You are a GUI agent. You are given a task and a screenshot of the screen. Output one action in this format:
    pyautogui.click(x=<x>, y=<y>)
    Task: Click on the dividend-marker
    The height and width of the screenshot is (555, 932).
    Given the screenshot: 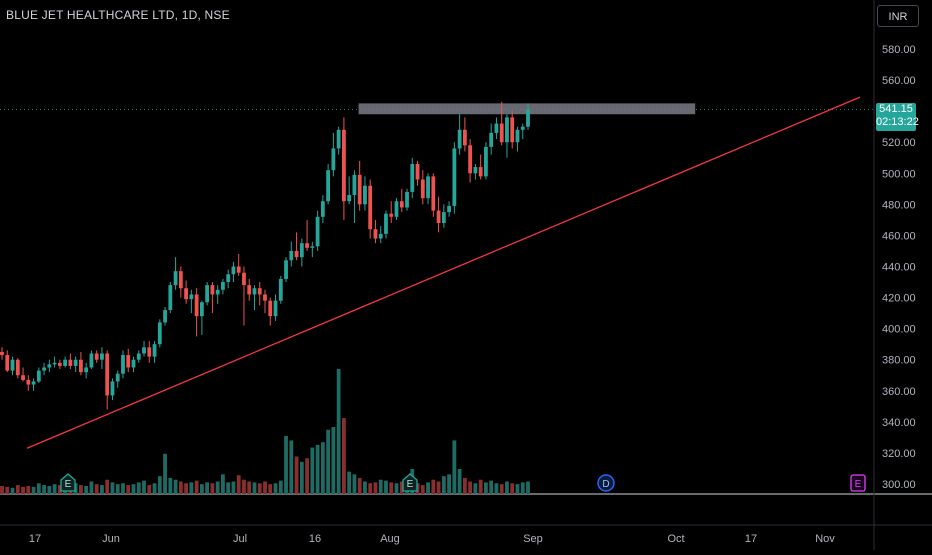 What is the action you would take?
    pyautogui.click(x=606, y=483)
    